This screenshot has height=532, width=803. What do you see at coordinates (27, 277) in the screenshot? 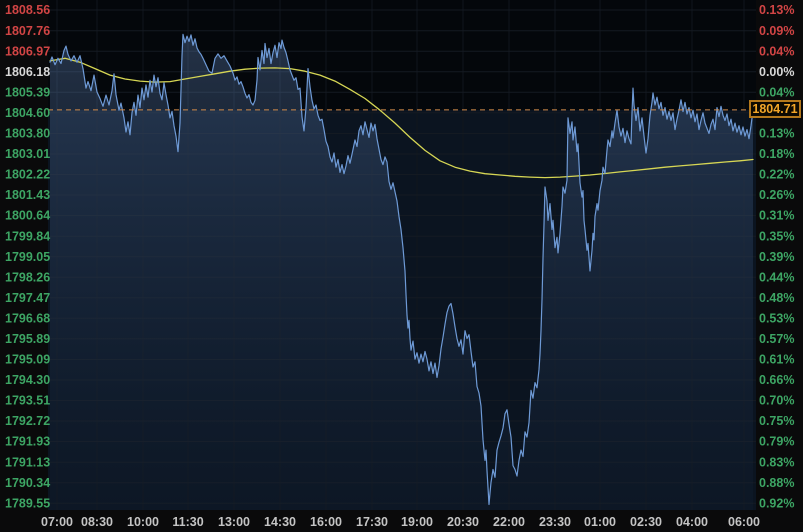
I see `price-axis-label: 1798.26` at bounding box center [27, 277].